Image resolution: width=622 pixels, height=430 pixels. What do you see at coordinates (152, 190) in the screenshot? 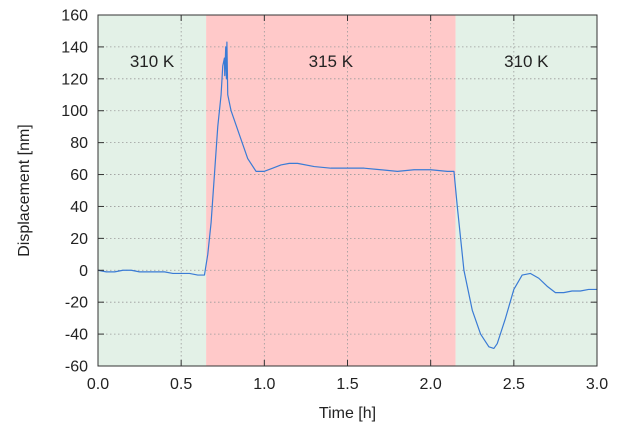
I see `temperature-region` at bounding box center [152, 190].